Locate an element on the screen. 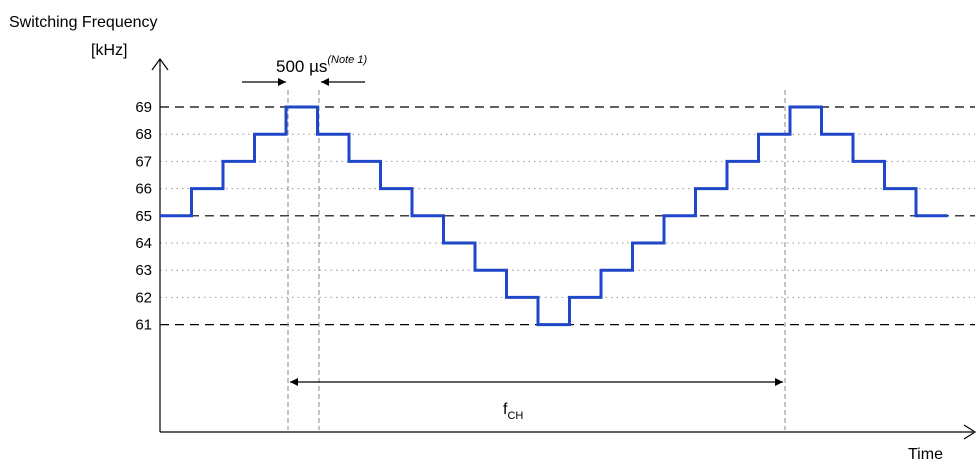  period-label: fCH is located at coordinates (513, 411).